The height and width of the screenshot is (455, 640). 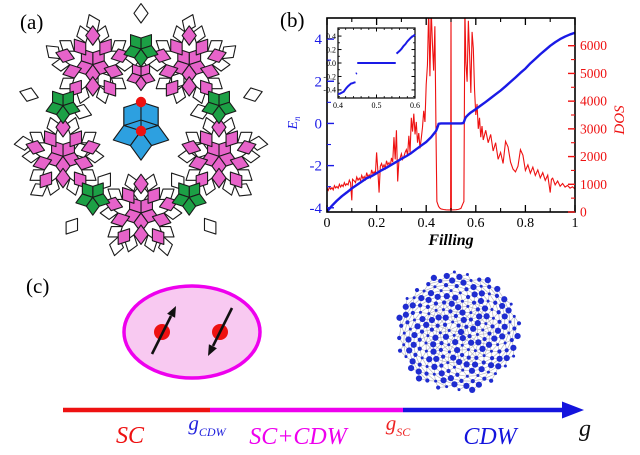 What do you see at coordinates (573, 410) in the screenshot?
I see `axis-arrowhead` at bounding box center [573, 410].